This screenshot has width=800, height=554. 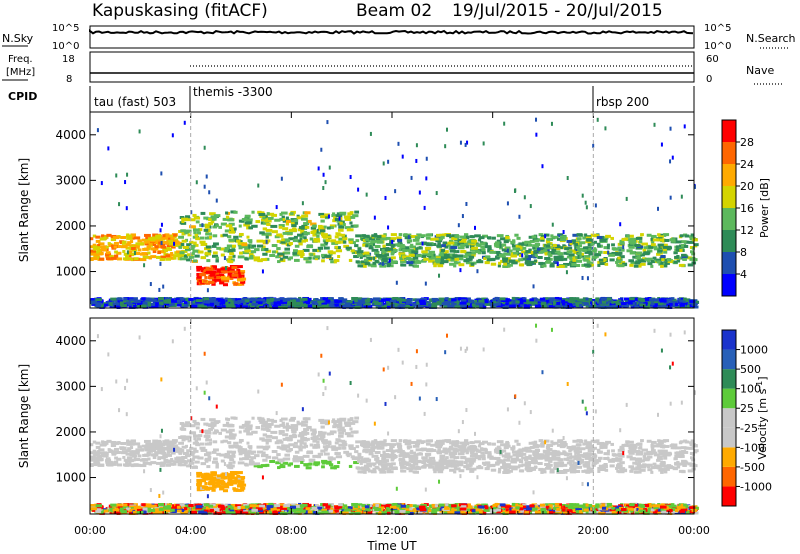 I want to click on cpid-segment-rbsp: rbsp 200, so click(x=622, y=102).